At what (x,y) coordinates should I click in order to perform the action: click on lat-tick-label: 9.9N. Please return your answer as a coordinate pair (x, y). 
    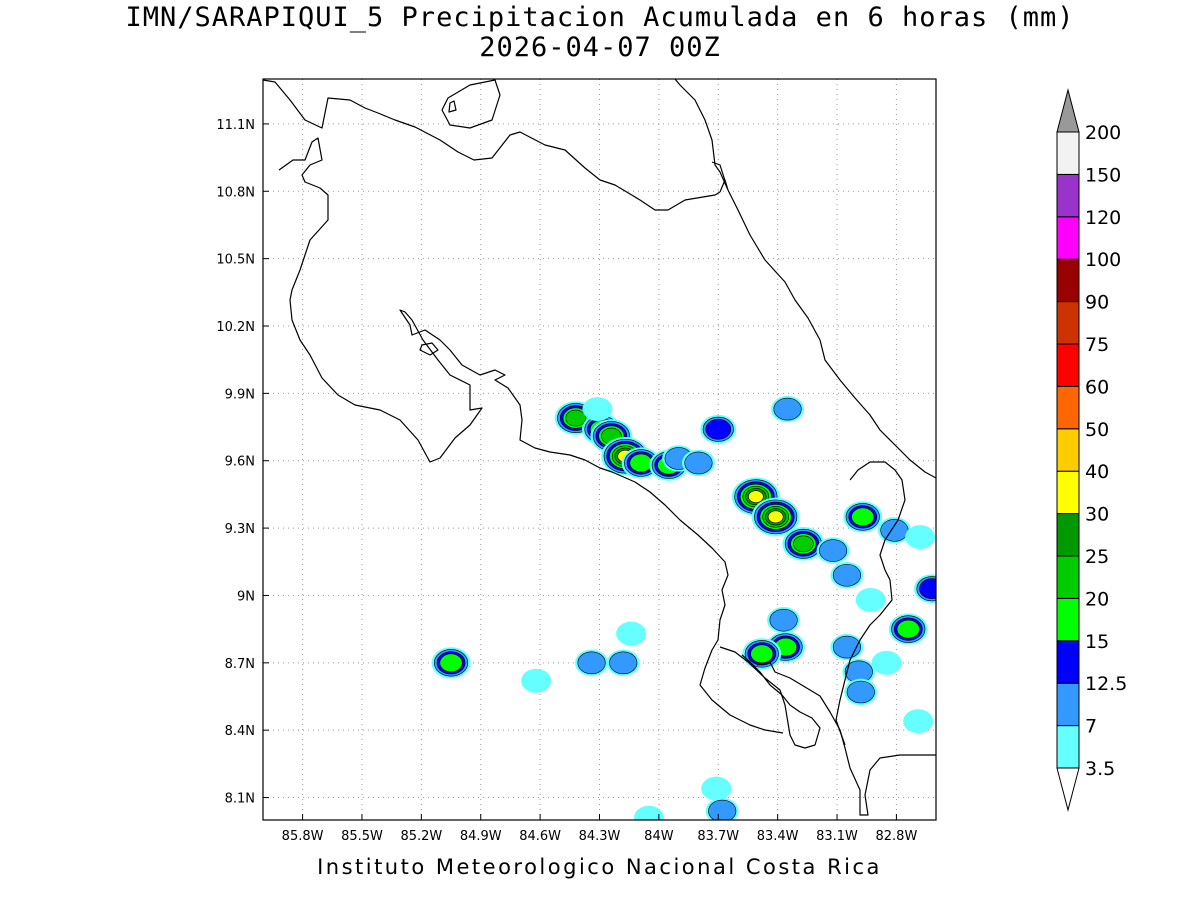
    Looking at the image, I should click on (240, 394).